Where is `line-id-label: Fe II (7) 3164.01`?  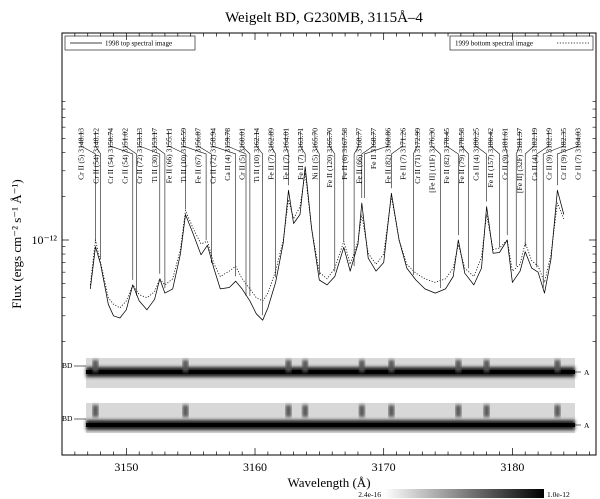
line-id-label: Fe II (7) 3164.01 is located at coordinates (285, 154).